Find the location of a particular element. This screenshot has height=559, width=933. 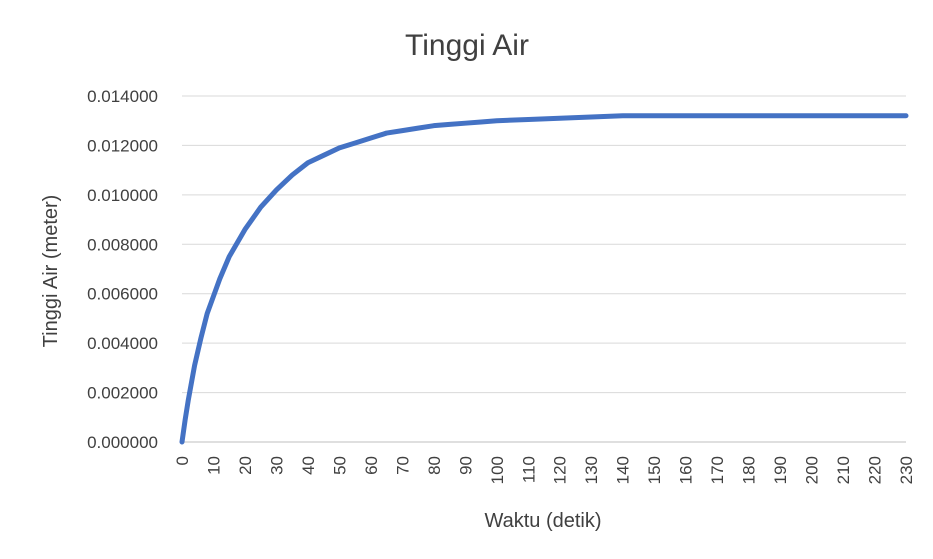

x-tick-label: 30 is located at coordinates (276, 465).